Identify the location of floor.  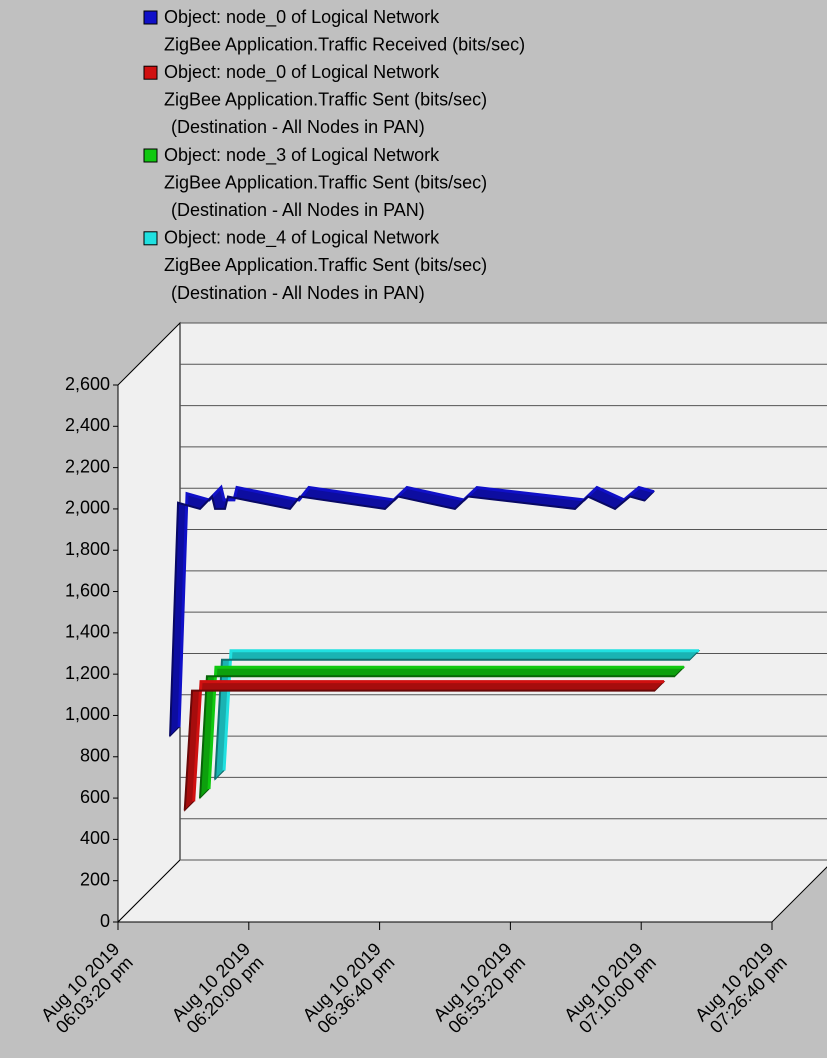
(471, 891).